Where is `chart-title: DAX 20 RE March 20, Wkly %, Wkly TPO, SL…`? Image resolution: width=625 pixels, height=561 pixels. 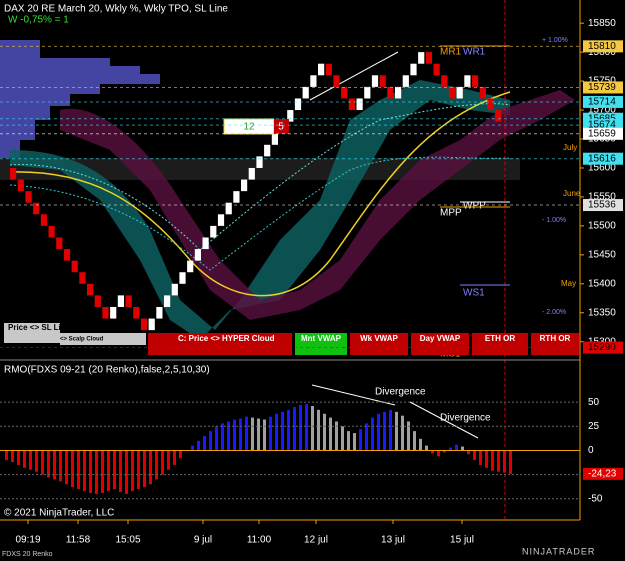
chart-title: DAX 20 RE March 20, Wkly %, Wkly TPO, SL… is located at coordinates (116, 9).